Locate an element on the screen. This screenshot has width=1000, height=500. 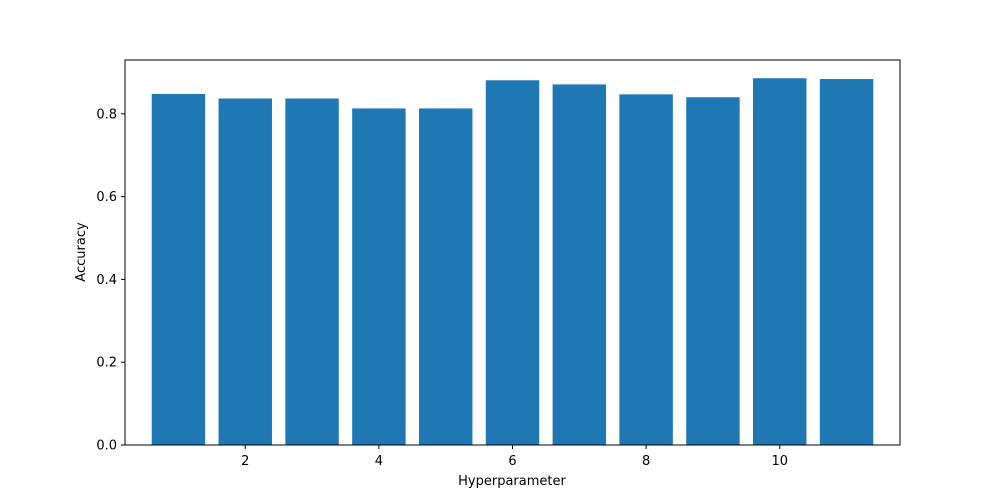
x-tick-label-2: 2 is located at coordinates (245, 461).